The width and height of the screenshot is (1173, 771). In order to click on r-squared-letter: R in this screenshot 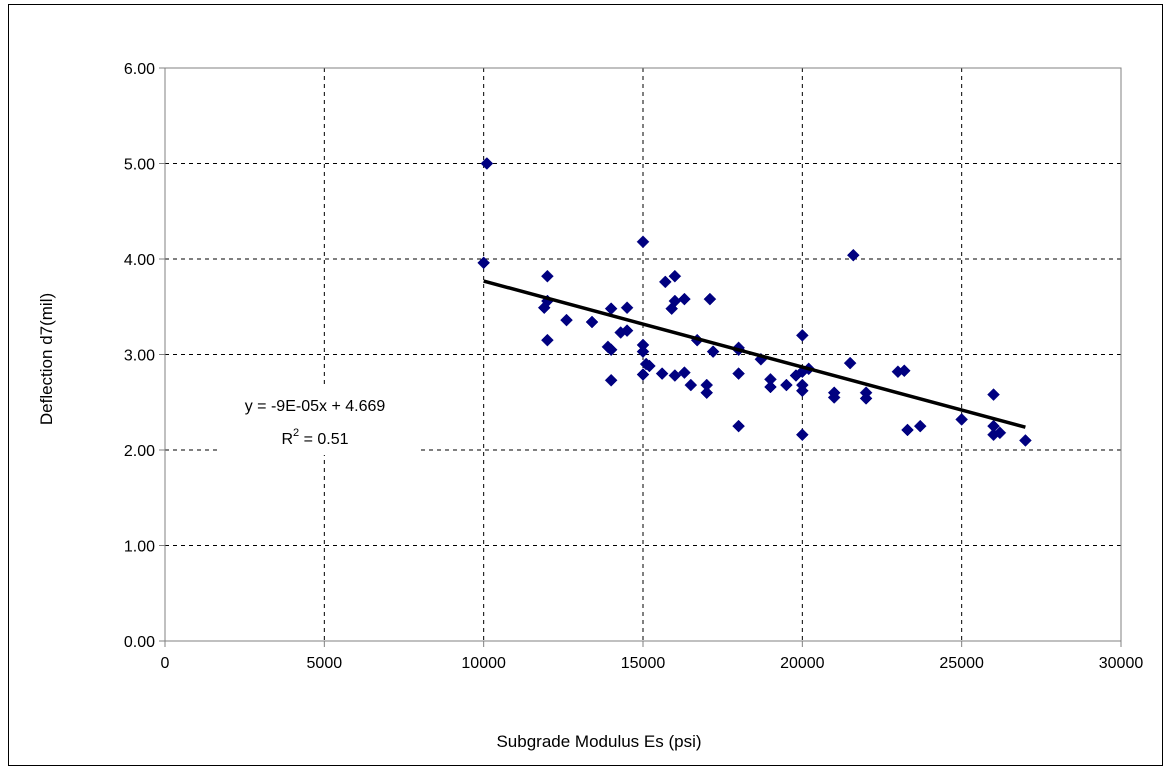, I will do `click(287, 439)`.